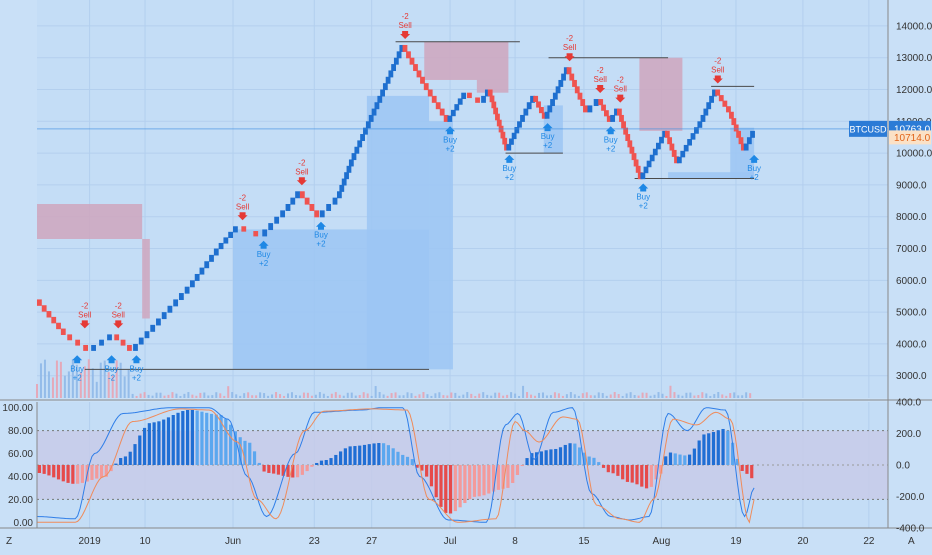  I want to click on buy-signal: Buy+2, so click(611, 139).